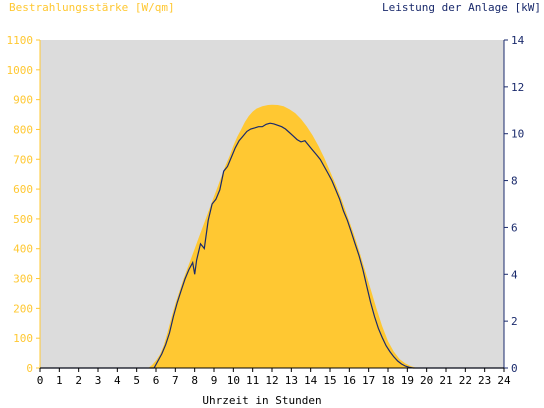 The width and height of the screenshot is (544, 408). I want to click on right-tick-label: 6, so click(514, 227).